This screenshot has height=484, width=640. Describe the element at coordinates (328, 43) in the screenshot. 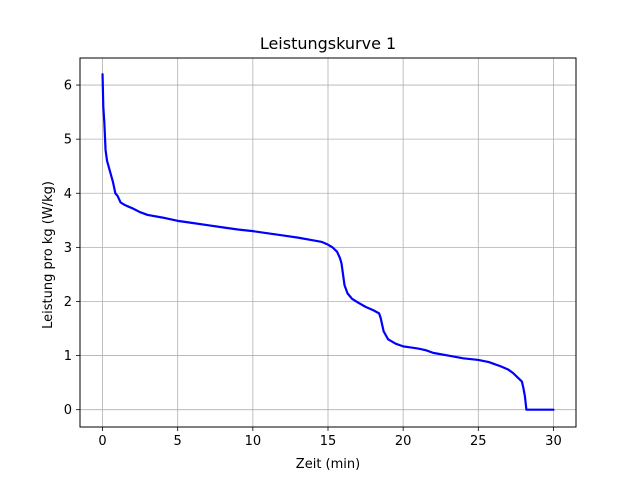

I see `chart-title: Leistungskurve 1` at that location.